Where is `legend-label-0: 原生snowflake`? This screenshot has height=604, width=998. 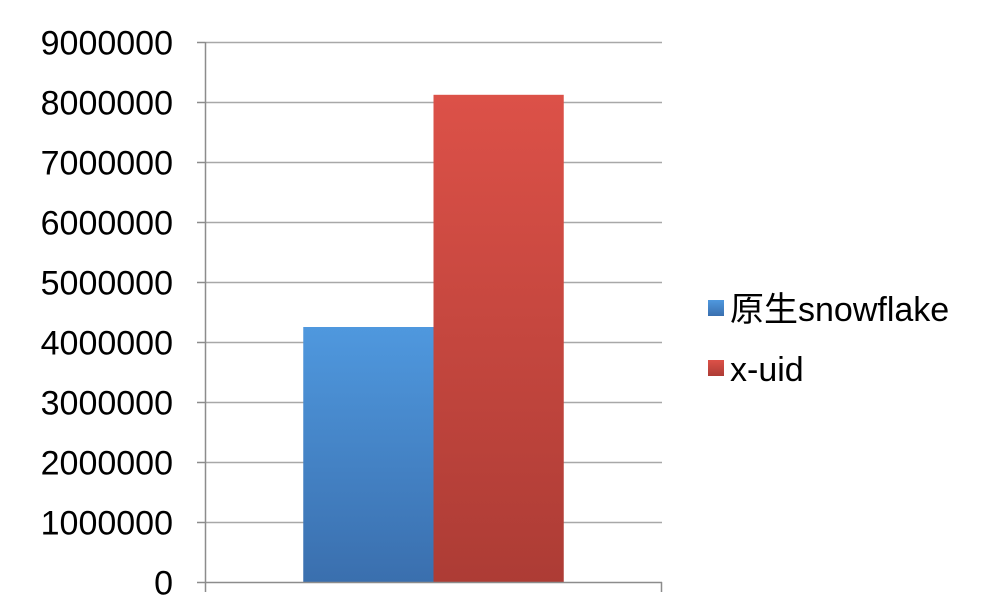
legend-label-0: 原生snowflake is located at coordinates (839, 310).